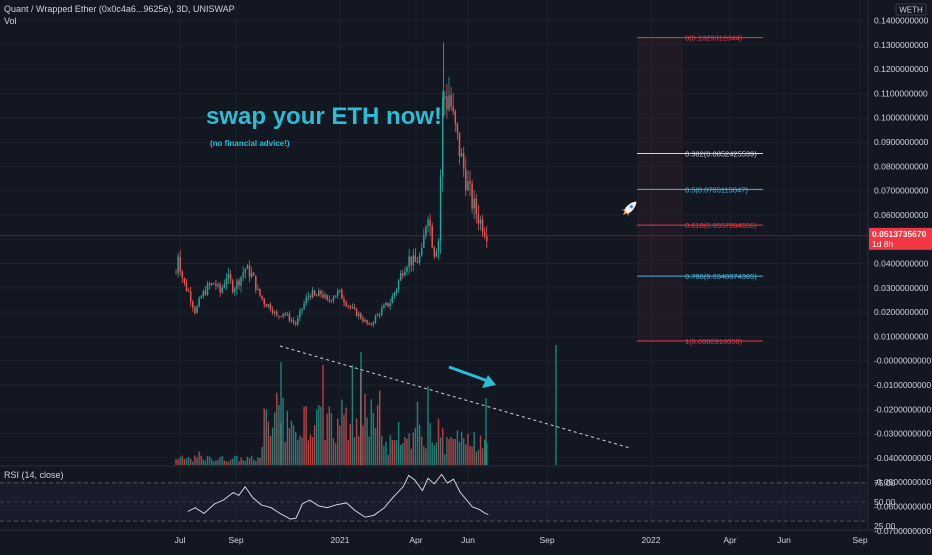  Describe the element at coordinates (902, 507) in the screenshot. I see `price-axis-label: -0.0600000000` at that location.